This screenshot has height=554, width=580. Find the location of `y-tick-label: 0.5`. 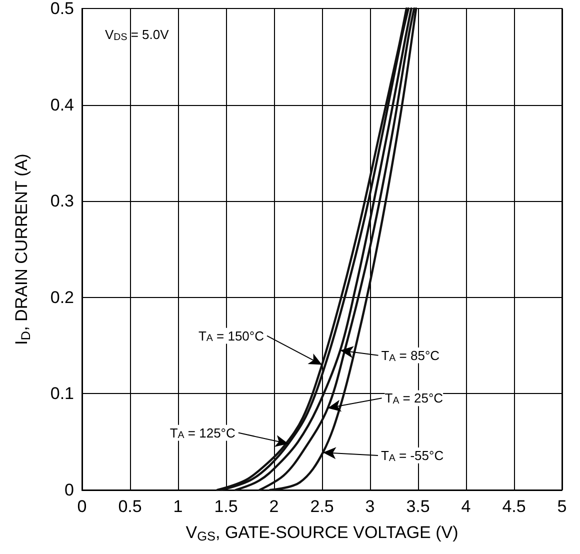

y-tick-label: 0.5 is located at coordinates (62, 9).